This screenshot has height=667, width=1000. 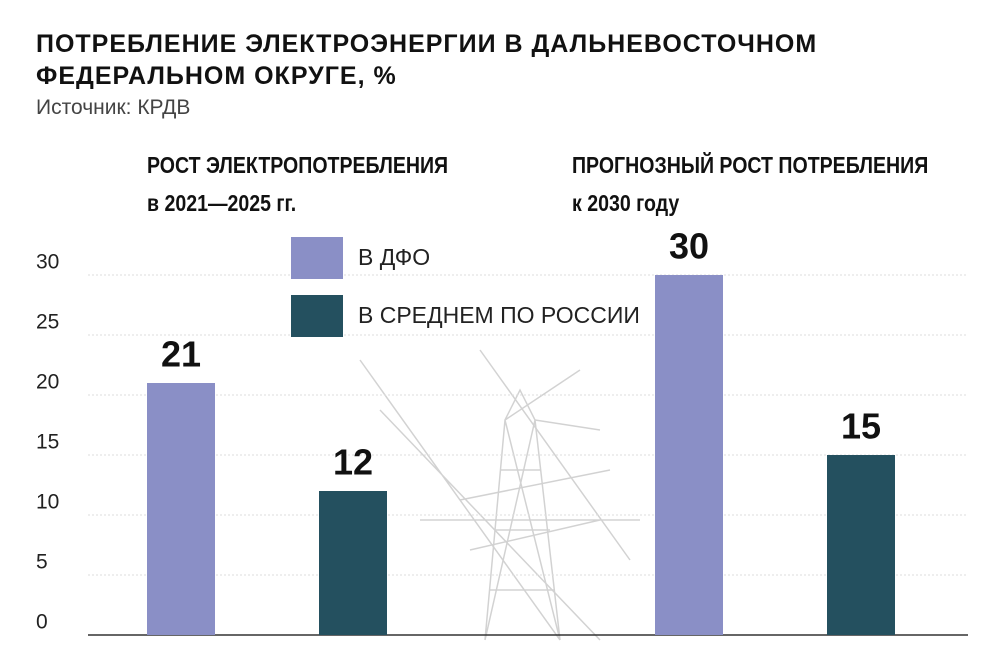 I want to click on value-label: 15, so click(x=861, y=426).